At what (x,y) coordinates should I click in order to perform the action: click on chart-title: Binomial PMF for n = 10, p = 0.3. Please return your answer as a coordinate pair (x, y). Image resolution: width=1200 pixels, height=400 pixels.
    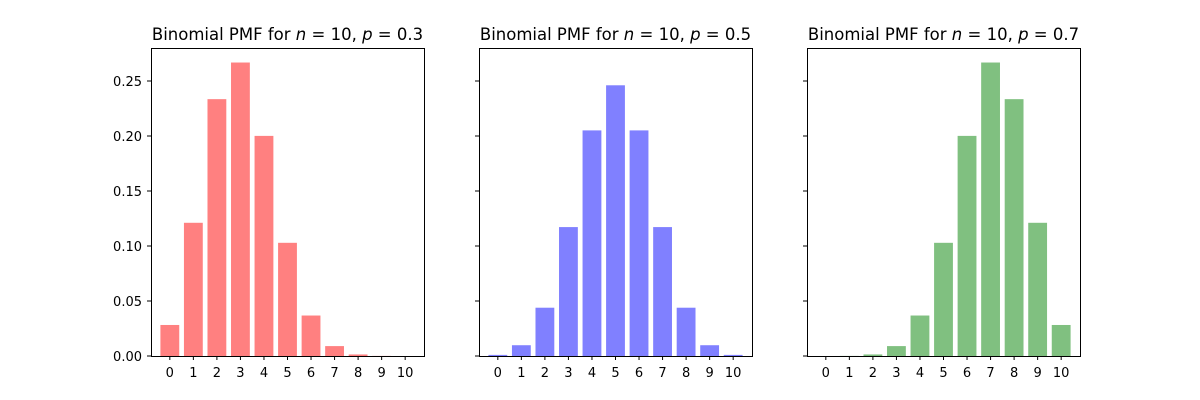
    Looking at the image, I should click on (287, 34).